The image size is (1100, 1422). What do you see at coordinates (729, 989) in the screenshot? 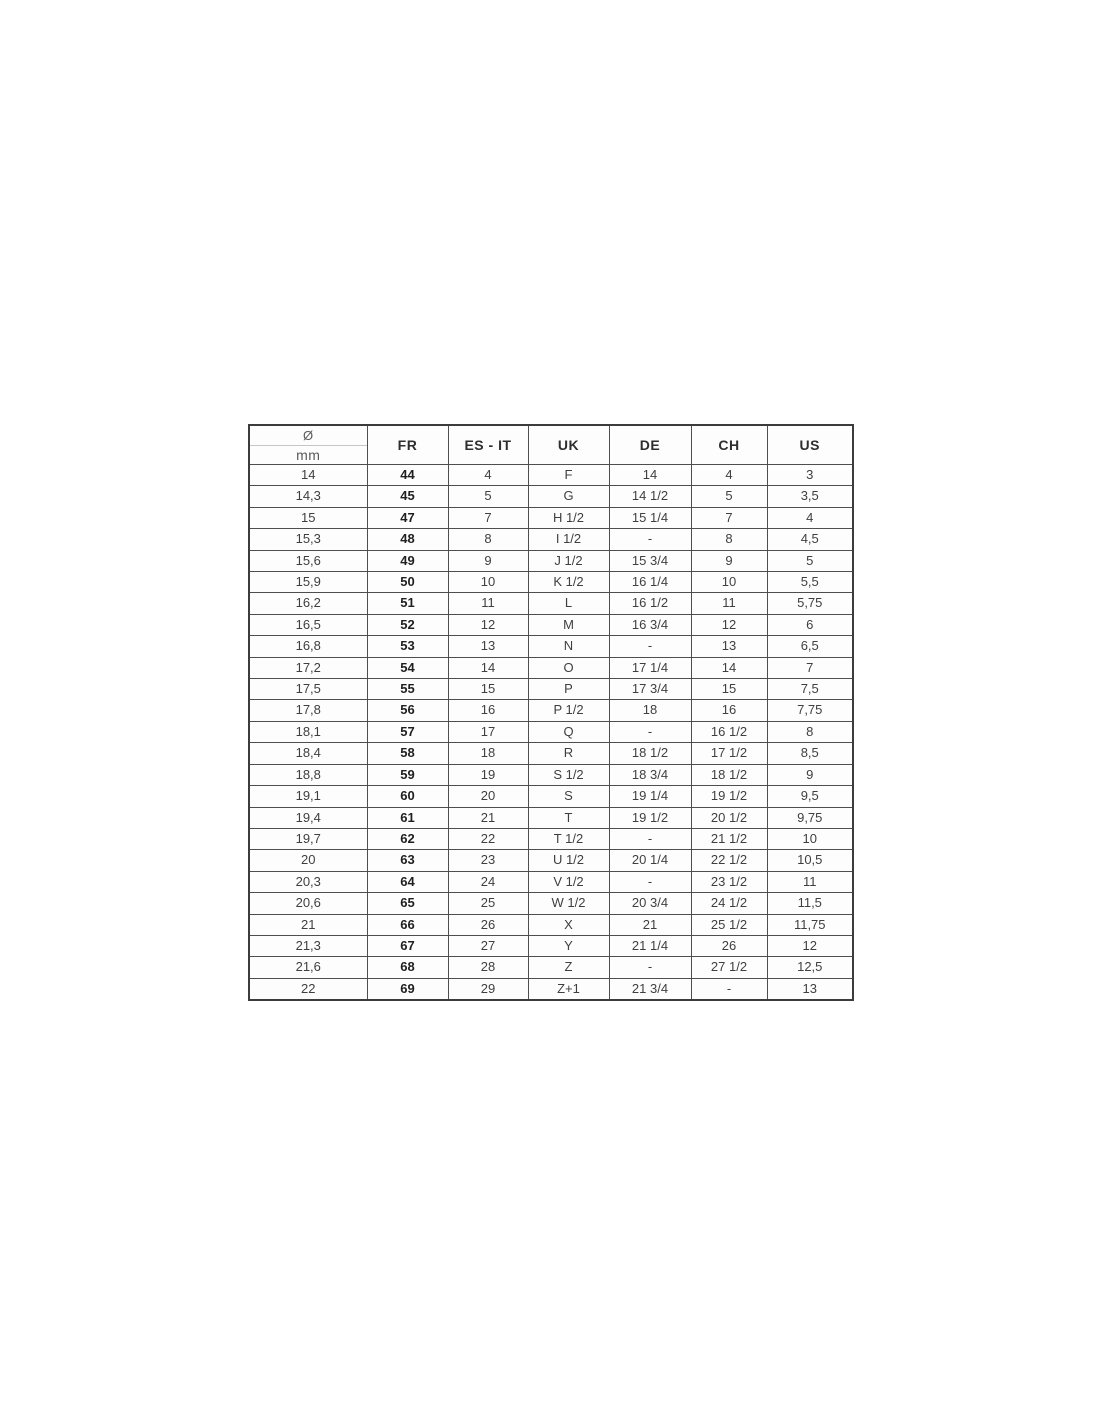
I see `ch-size-cell: -` at bounding box center [729, 989].